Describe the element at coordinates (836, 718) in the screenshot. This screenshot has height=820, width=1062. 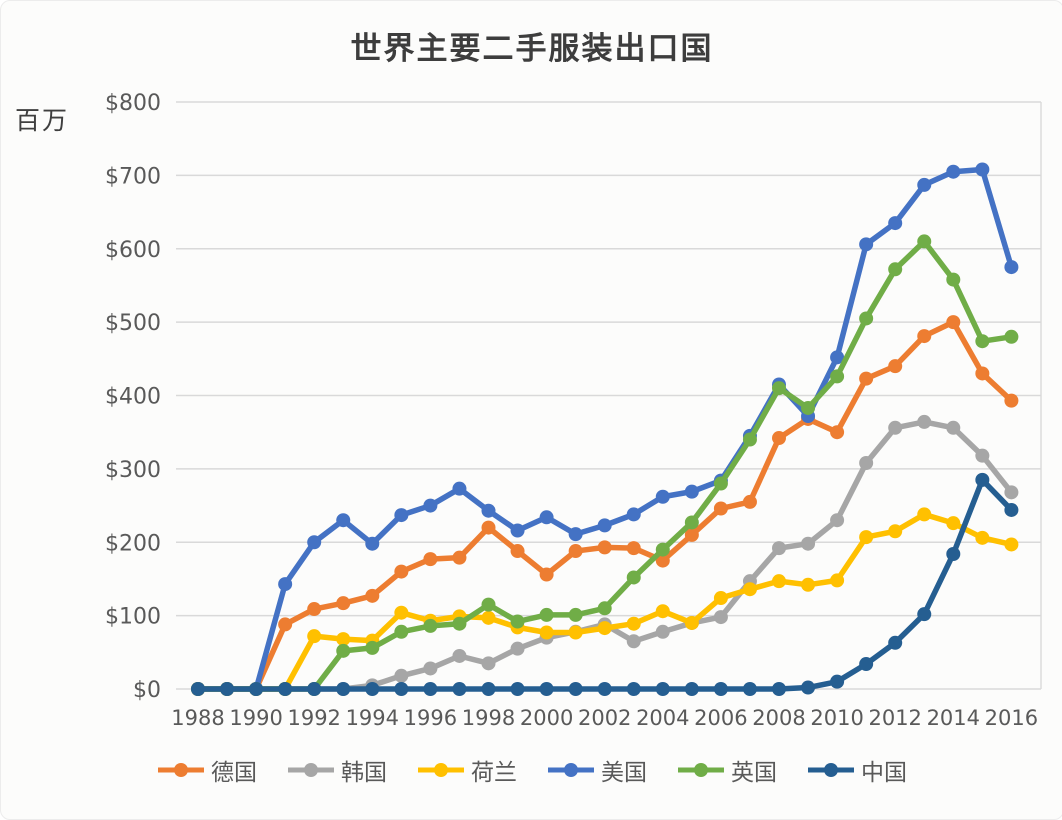
I see `x-tick-label: 2010` at that location.